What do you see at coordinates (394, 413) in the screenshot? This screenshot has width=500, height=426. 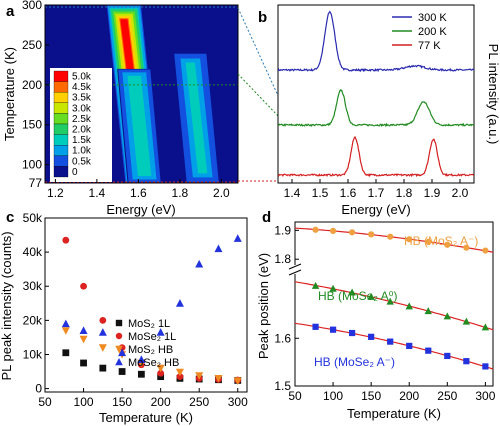 I see `x-axis-label-d: Temperature (K)` at bounding box center [394, 413].